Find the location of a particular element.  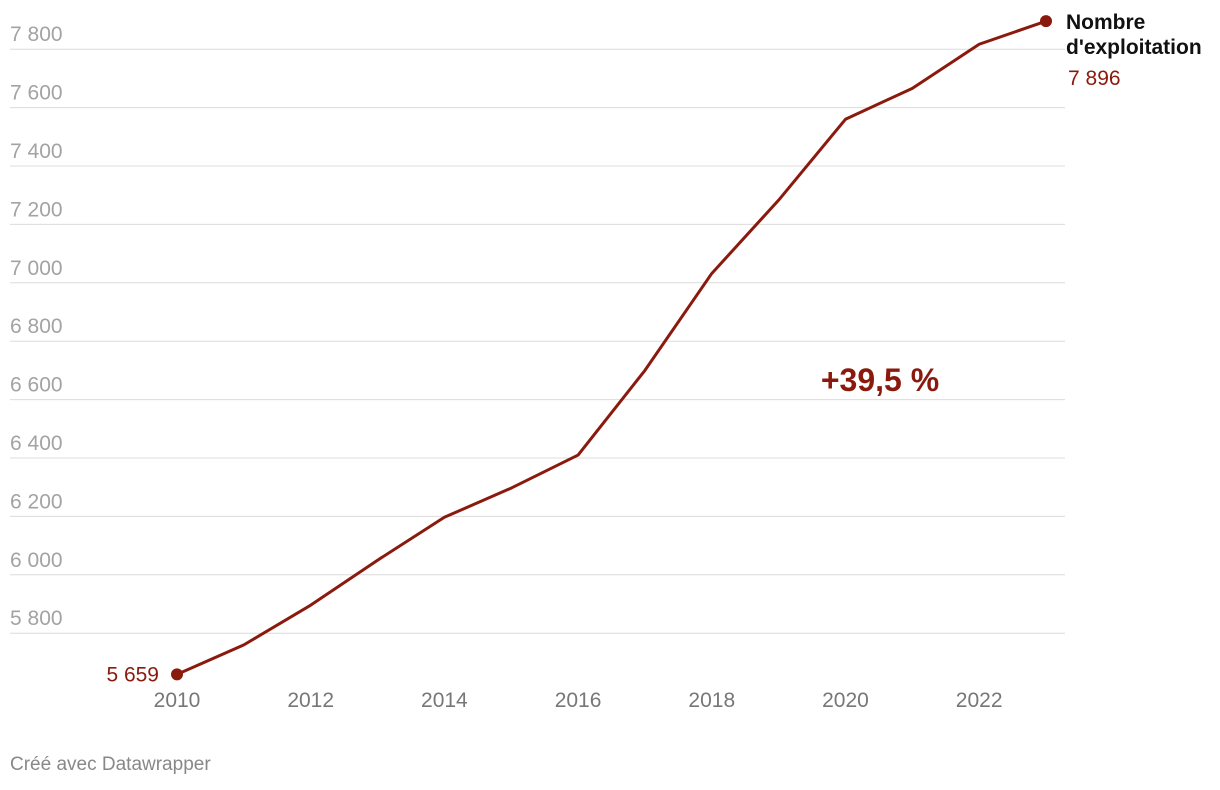

y-tick-label: 6 200 is located at coordinates (36, 501).